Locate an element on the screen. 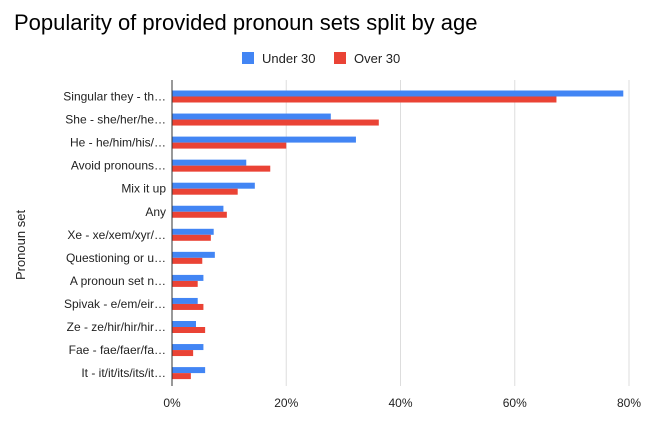 The width and height of the screenshot is (649, 425). x-tick-label-0: 0% is located at coordinates (172, 403).